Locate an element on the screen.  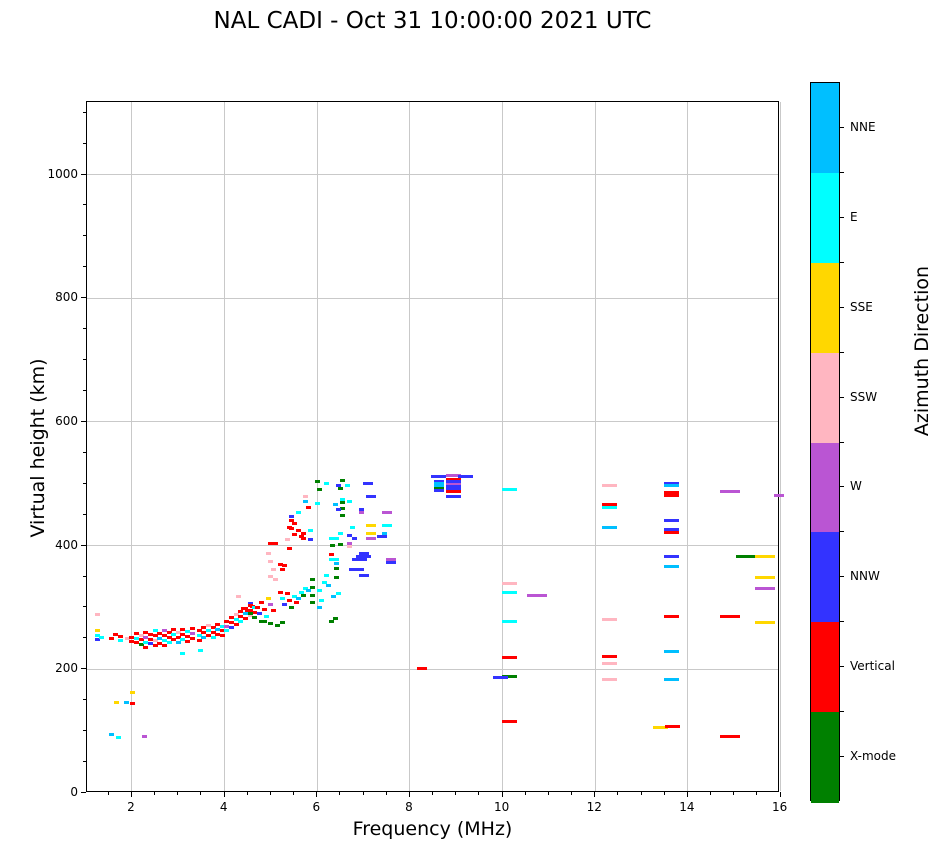
colorbar-entry-label: W is located at coordinates (856, 486).